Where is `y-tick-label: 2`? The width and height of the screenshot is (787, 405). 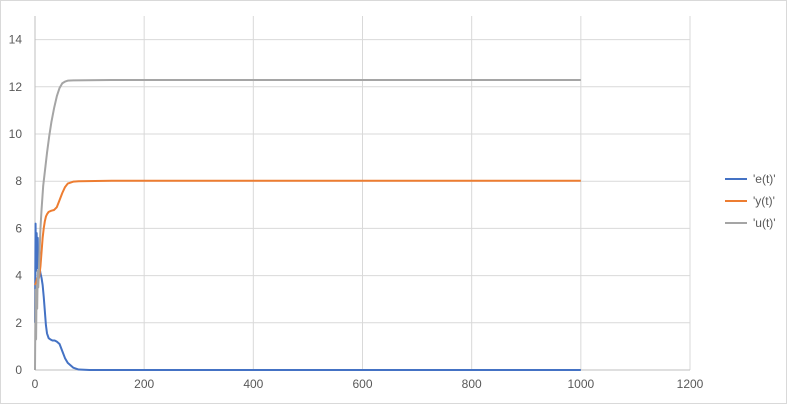
y-tick-label: 2 is located at coordinates (18, 323).